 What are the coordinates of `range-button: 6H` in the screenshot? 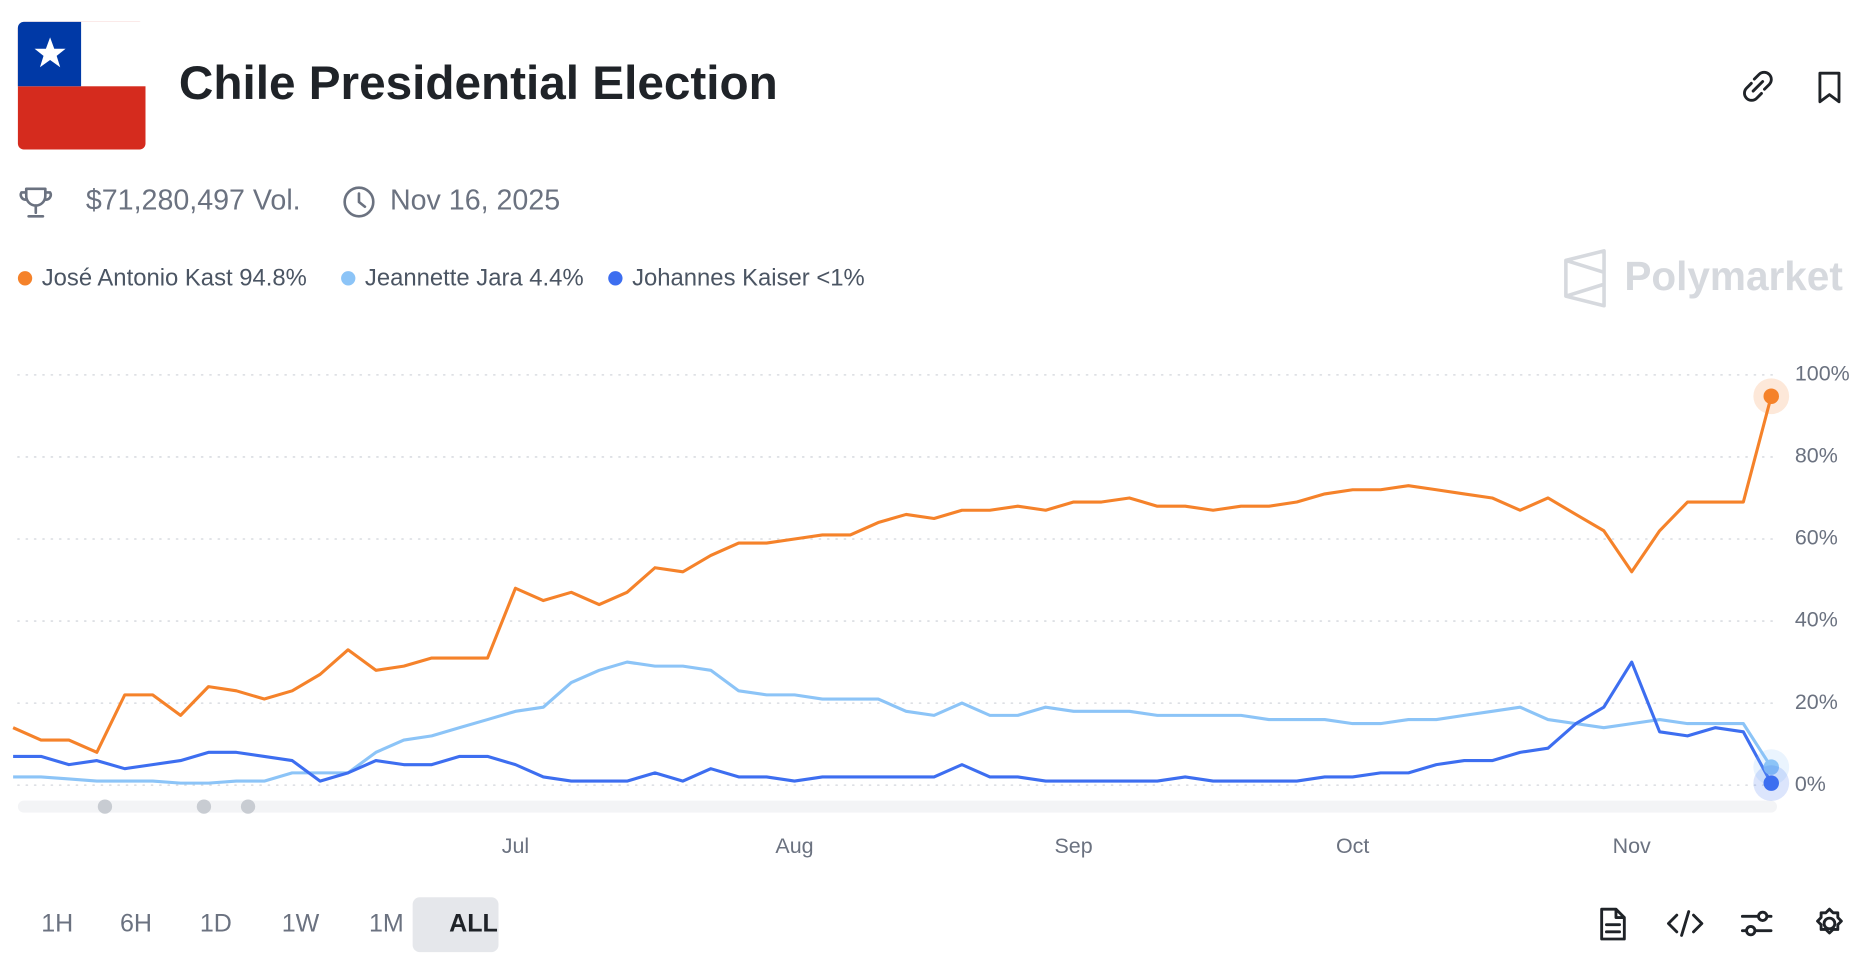 It's located at (136, 923).